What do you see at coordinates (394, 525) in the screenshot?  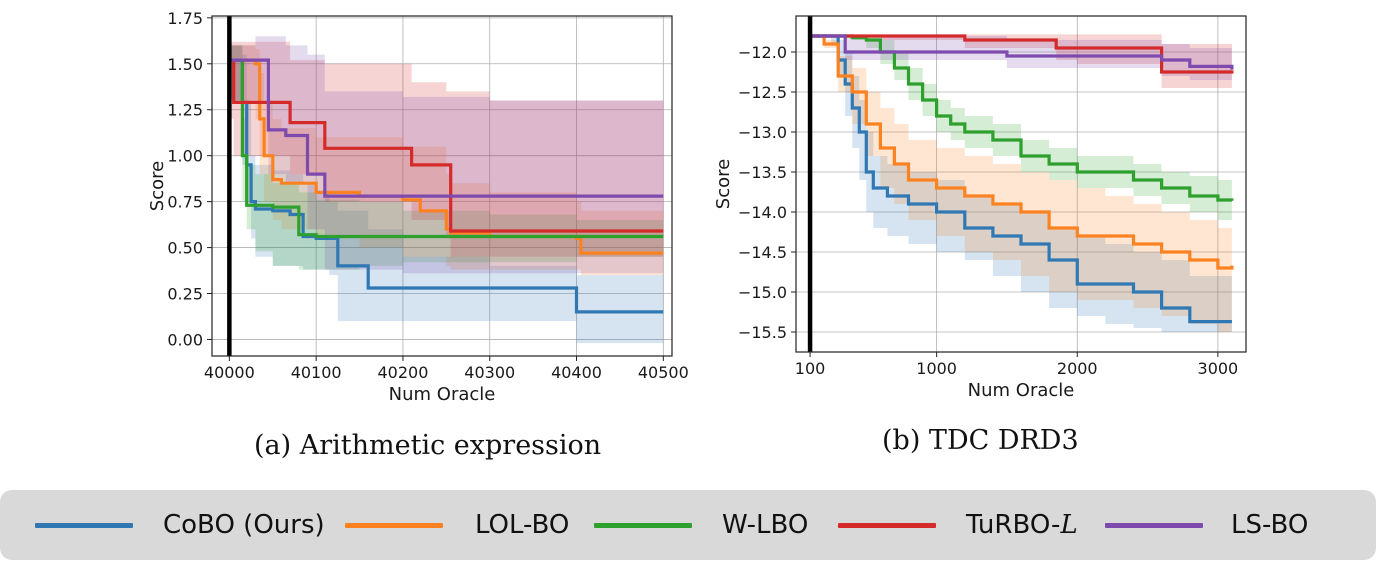 I see `legend-swatch-lolbo` at bounding box center [394, 525].